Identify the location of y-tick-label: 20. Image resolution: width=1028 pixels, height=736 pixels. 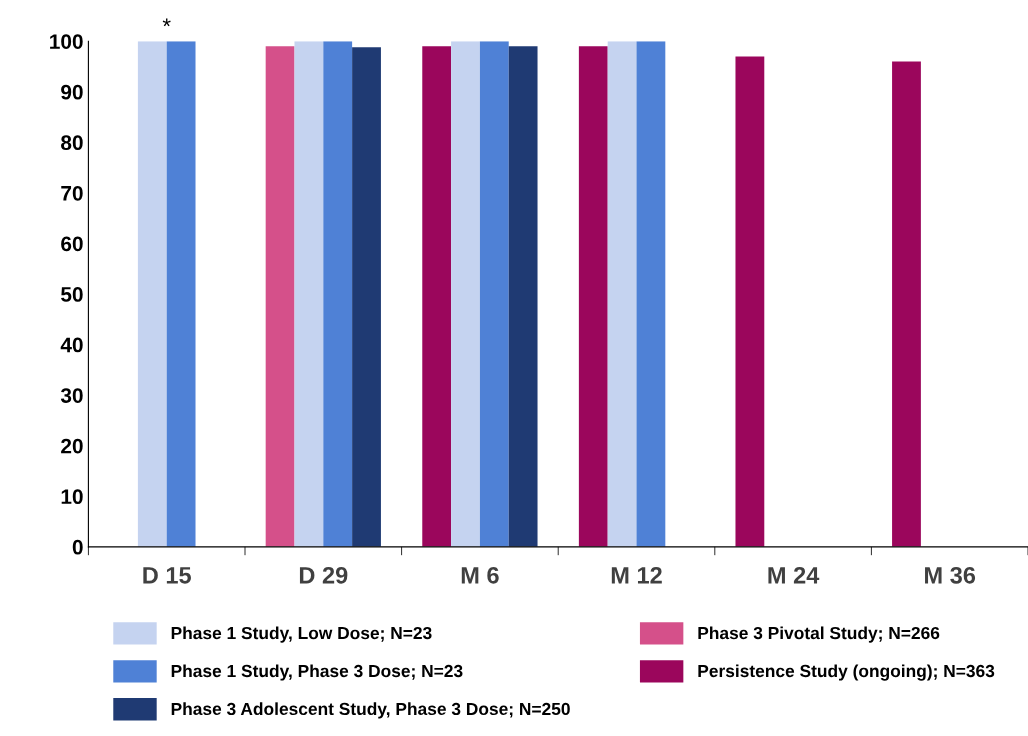
(72, 446).